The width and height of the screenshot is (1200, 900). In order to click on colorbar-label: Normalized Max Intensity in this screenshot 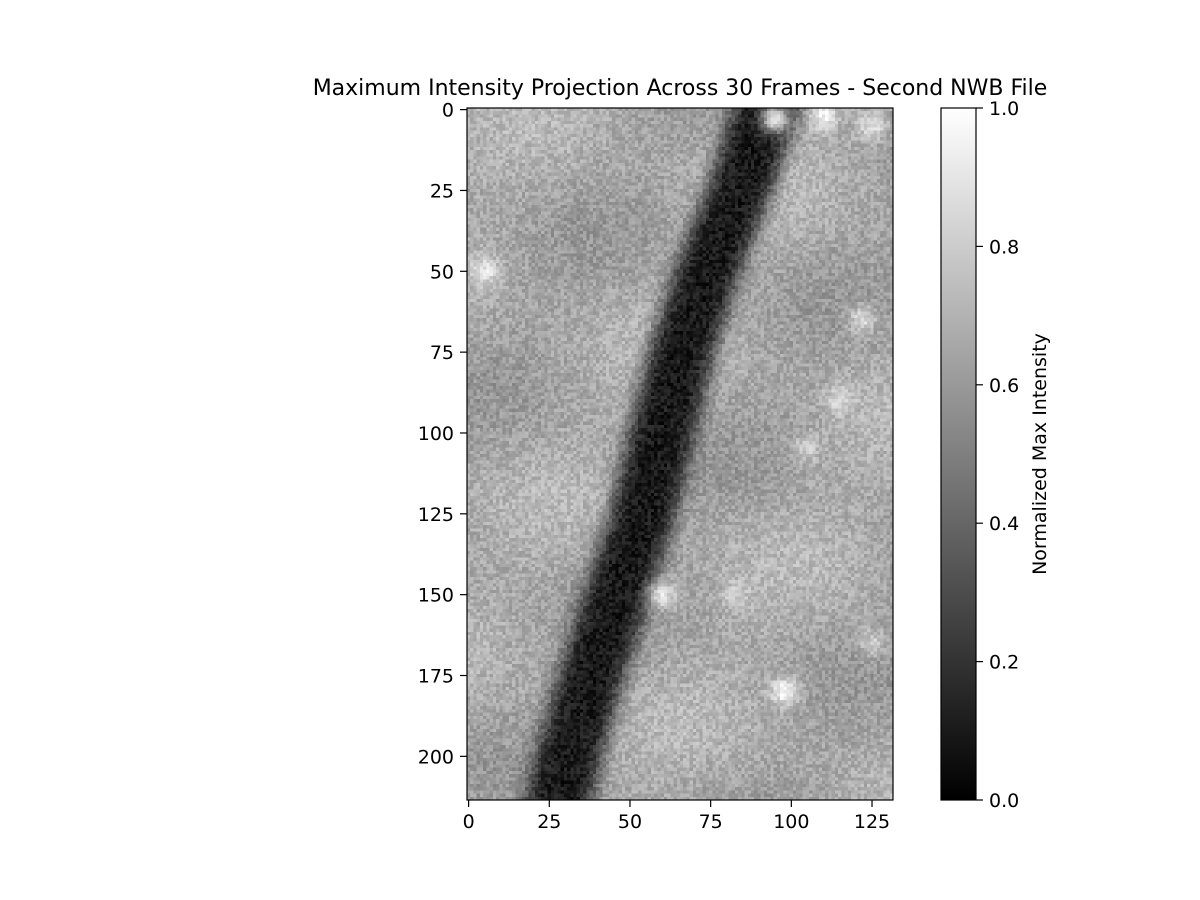, I will do `click(1040, 454)`.